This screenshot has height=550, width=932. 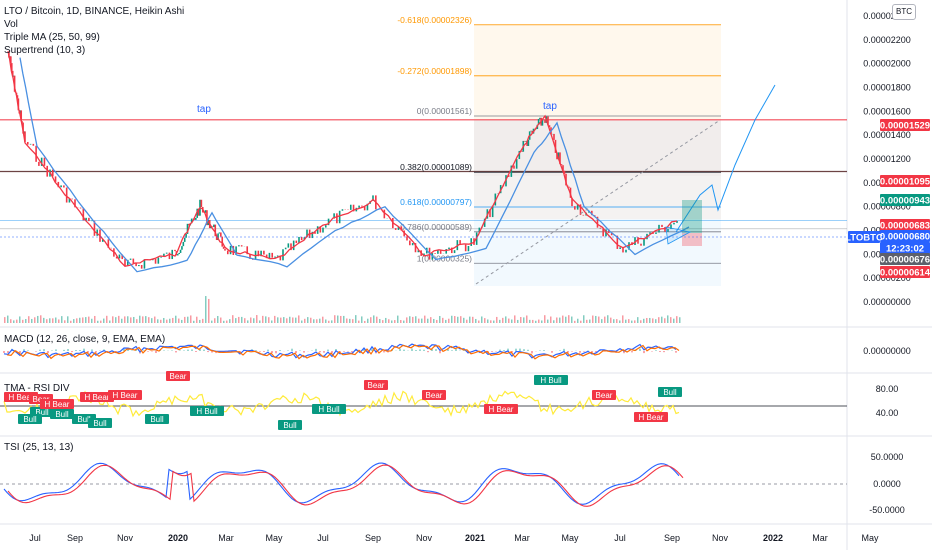 What do you see at coordinates (598, 202) in the screenshot?
I see `trend-line-dashed` at bounding box center [598, 202].